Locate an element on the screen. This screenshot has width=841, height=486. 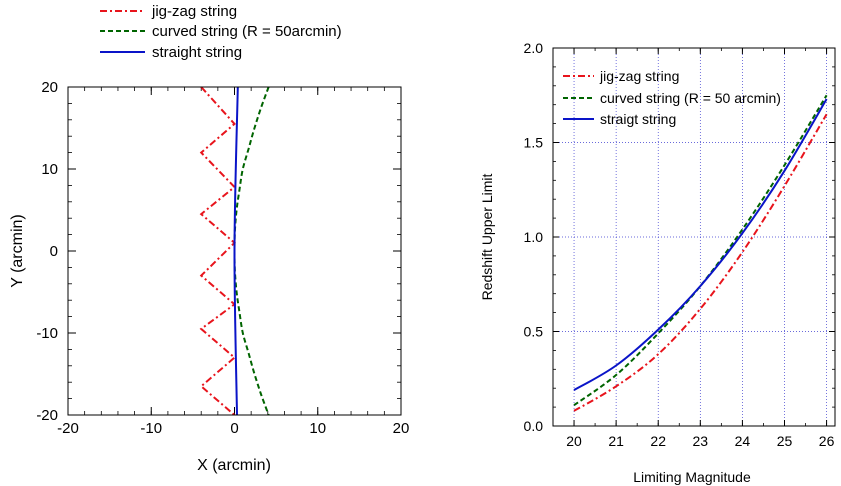
right-legend-label-jigzag: jig-zag string is located at coordinates (639, 76).